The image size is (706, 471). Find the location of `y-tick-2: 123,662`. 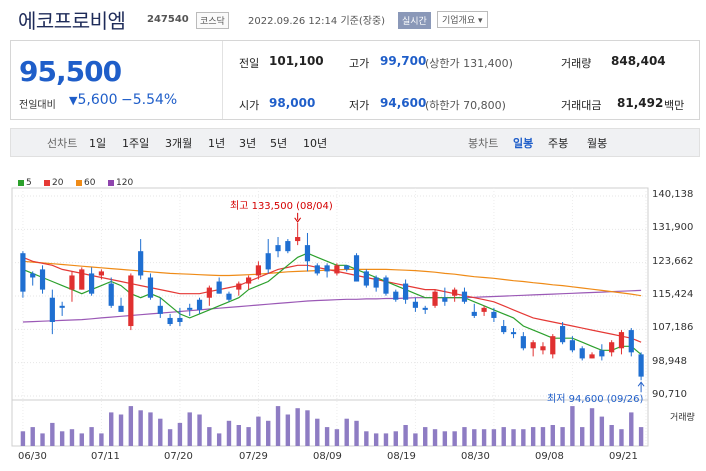

y-tick-2: 123,662 is located at coordinates (673, 261).